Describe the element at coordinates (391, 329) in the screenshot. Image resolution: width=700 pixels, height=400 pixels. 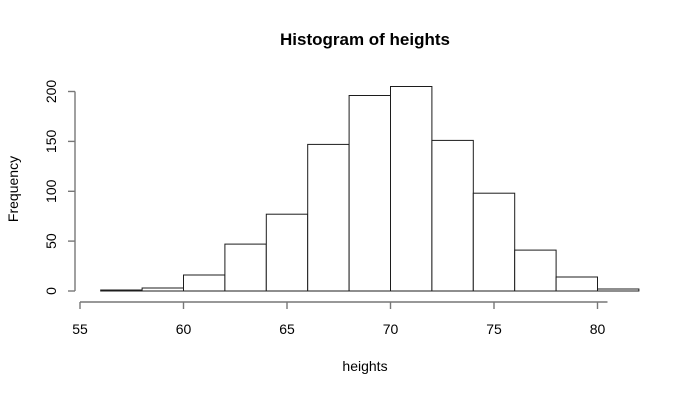
I see `x-tick-label: 70` at that location.